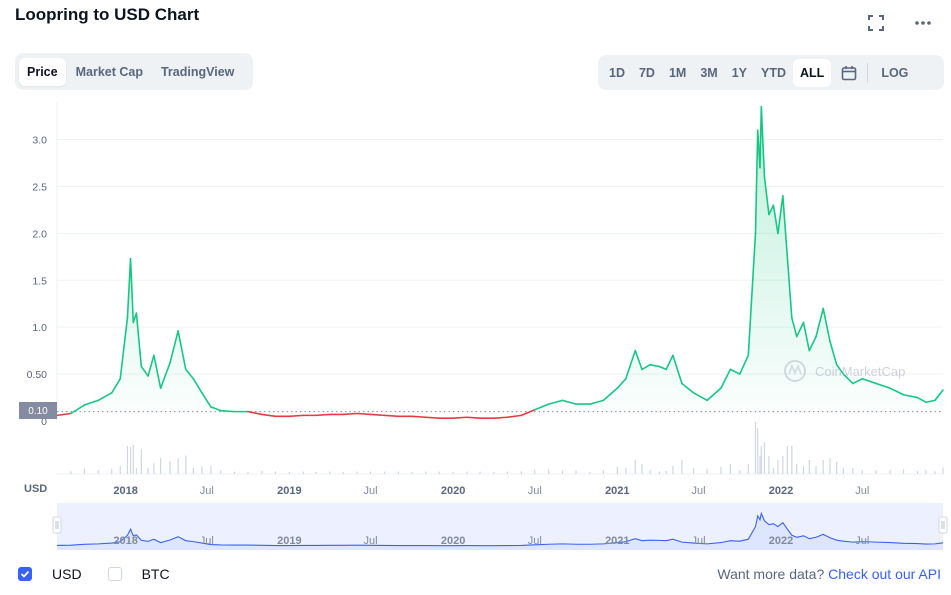 The height and width of the screenshot is (595, 951). Describe the element at coordinates (35, 489) in the screenshot. I see `currency-axis-label: USD` at that location.